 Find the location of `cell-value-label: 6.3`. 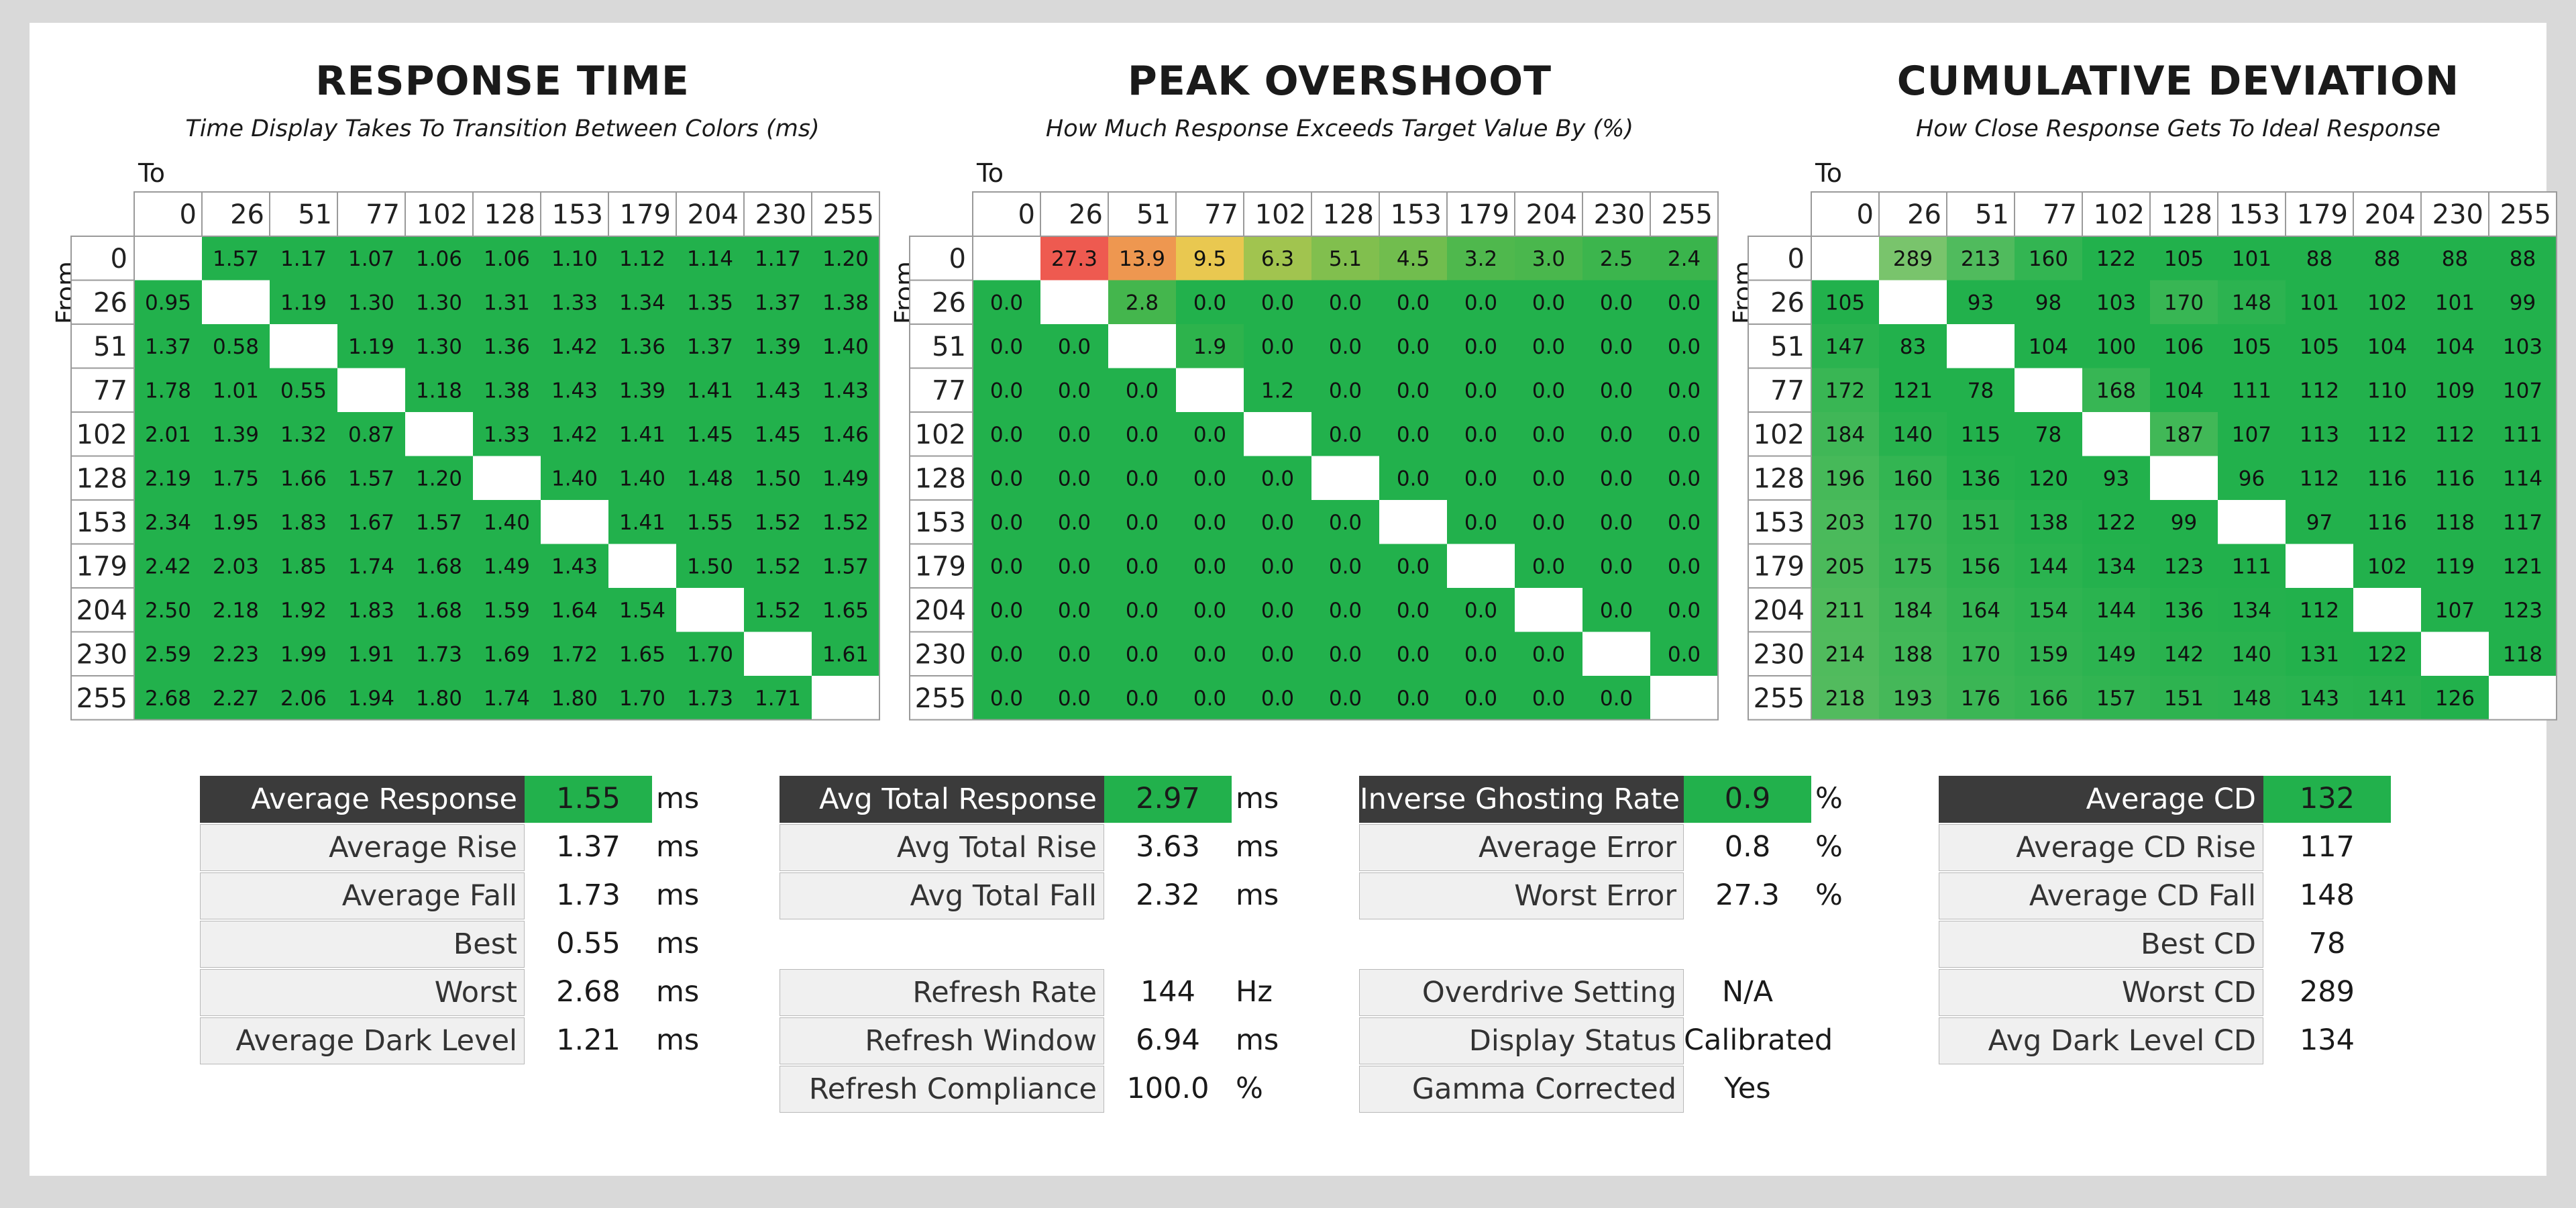

cell-value-label: 6.3 is located at coordinates (1277, 259).